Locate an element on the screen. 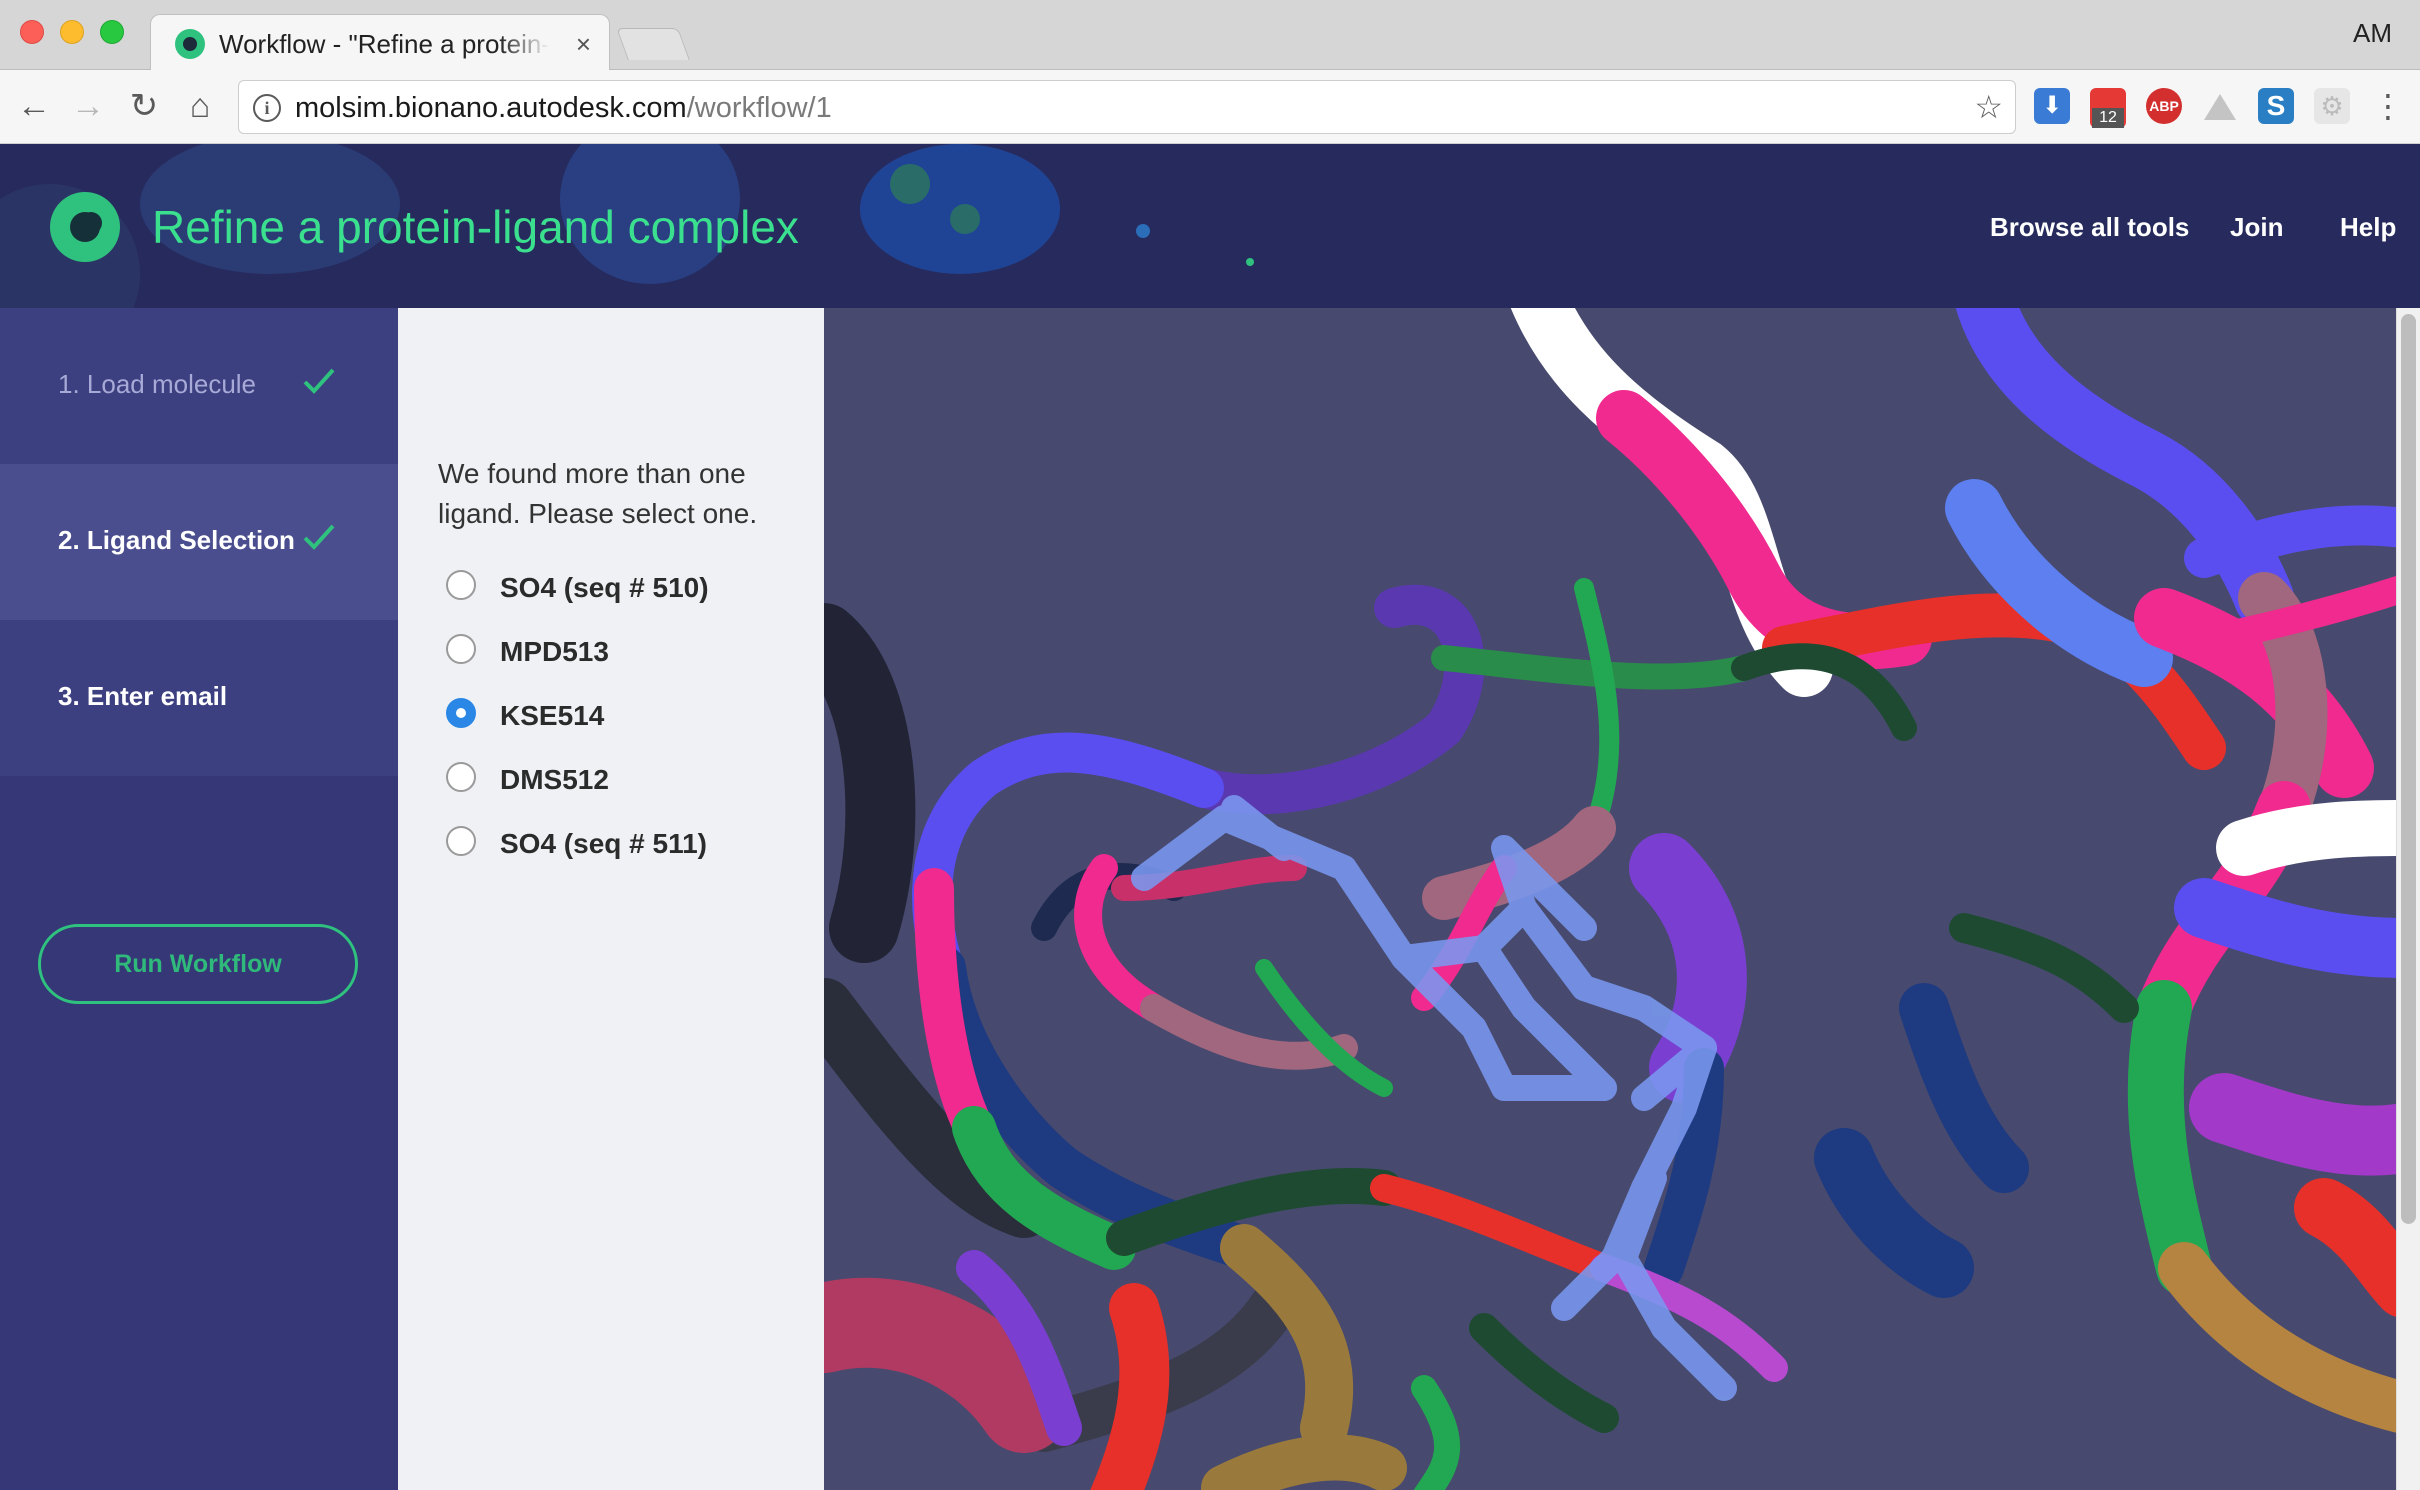  ligand-option: SO4 (seq # 510) is located at coordinates (626, 589).